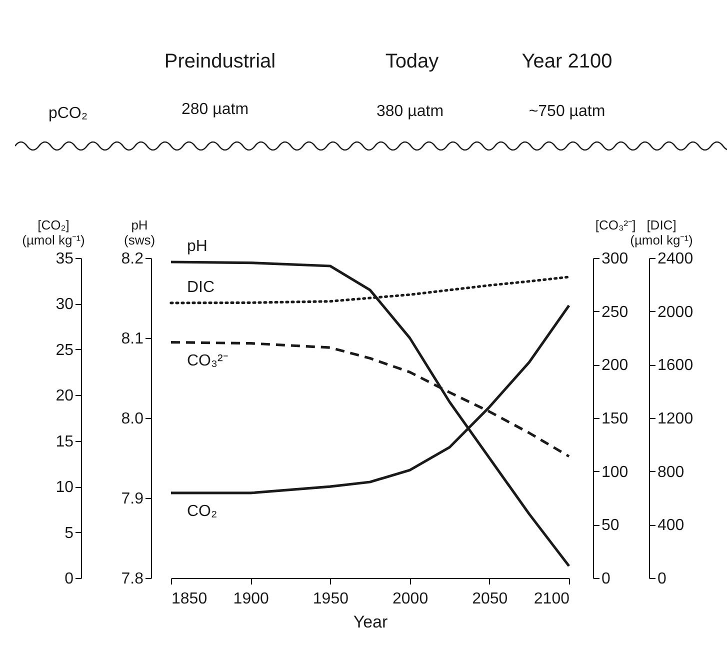 The height and width of the screenshot is (657, 727). What do you see at coordinates (251, 599) in the screenshot?
I see `x-tick-label: 1900` at bounding box center [251, 599].